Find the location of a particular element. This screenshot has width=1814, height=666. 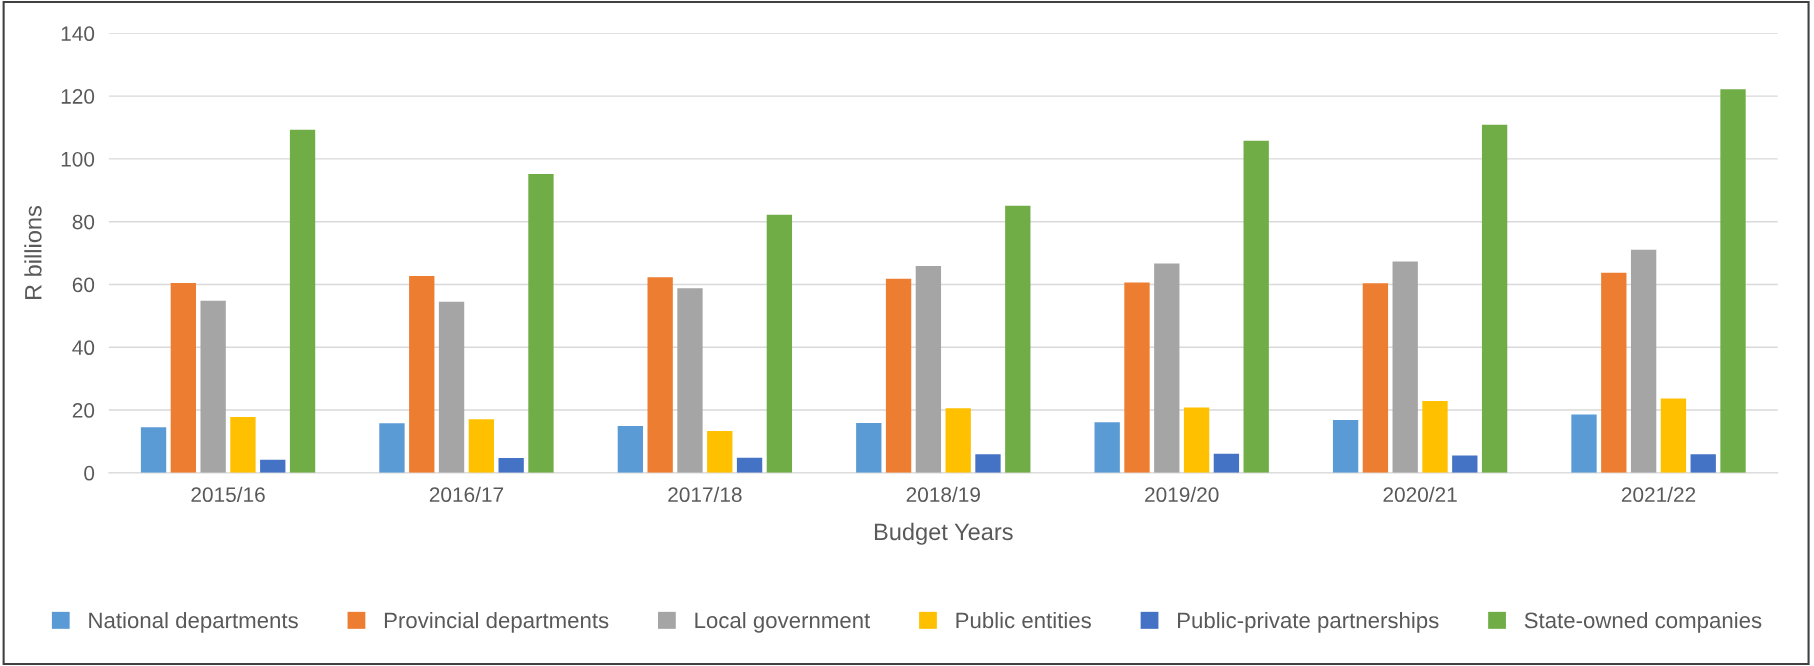

x-tick-label: 2017/18 is located at coordinates (705, 494).